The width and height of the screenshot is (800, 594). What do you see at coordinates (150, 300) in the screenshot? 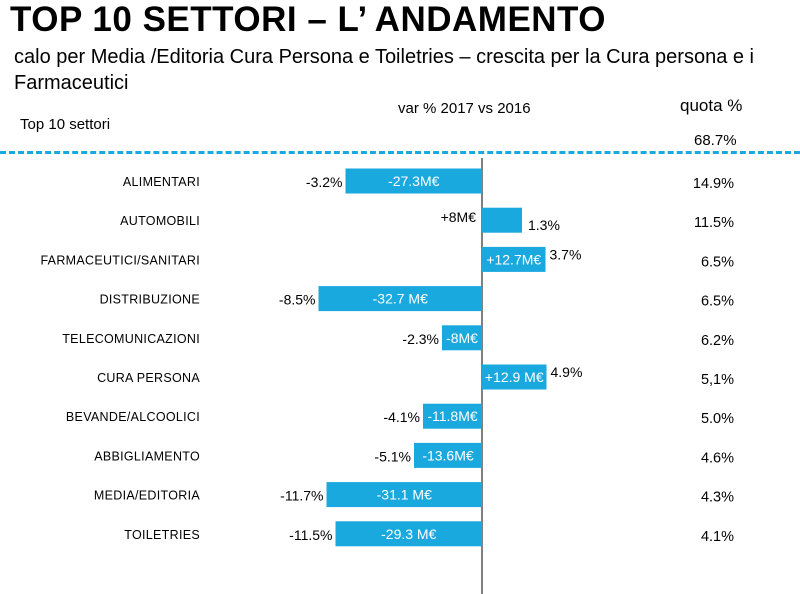
I see `category-label: DISTRIBUZIONE` at bounding box center [150, 300].